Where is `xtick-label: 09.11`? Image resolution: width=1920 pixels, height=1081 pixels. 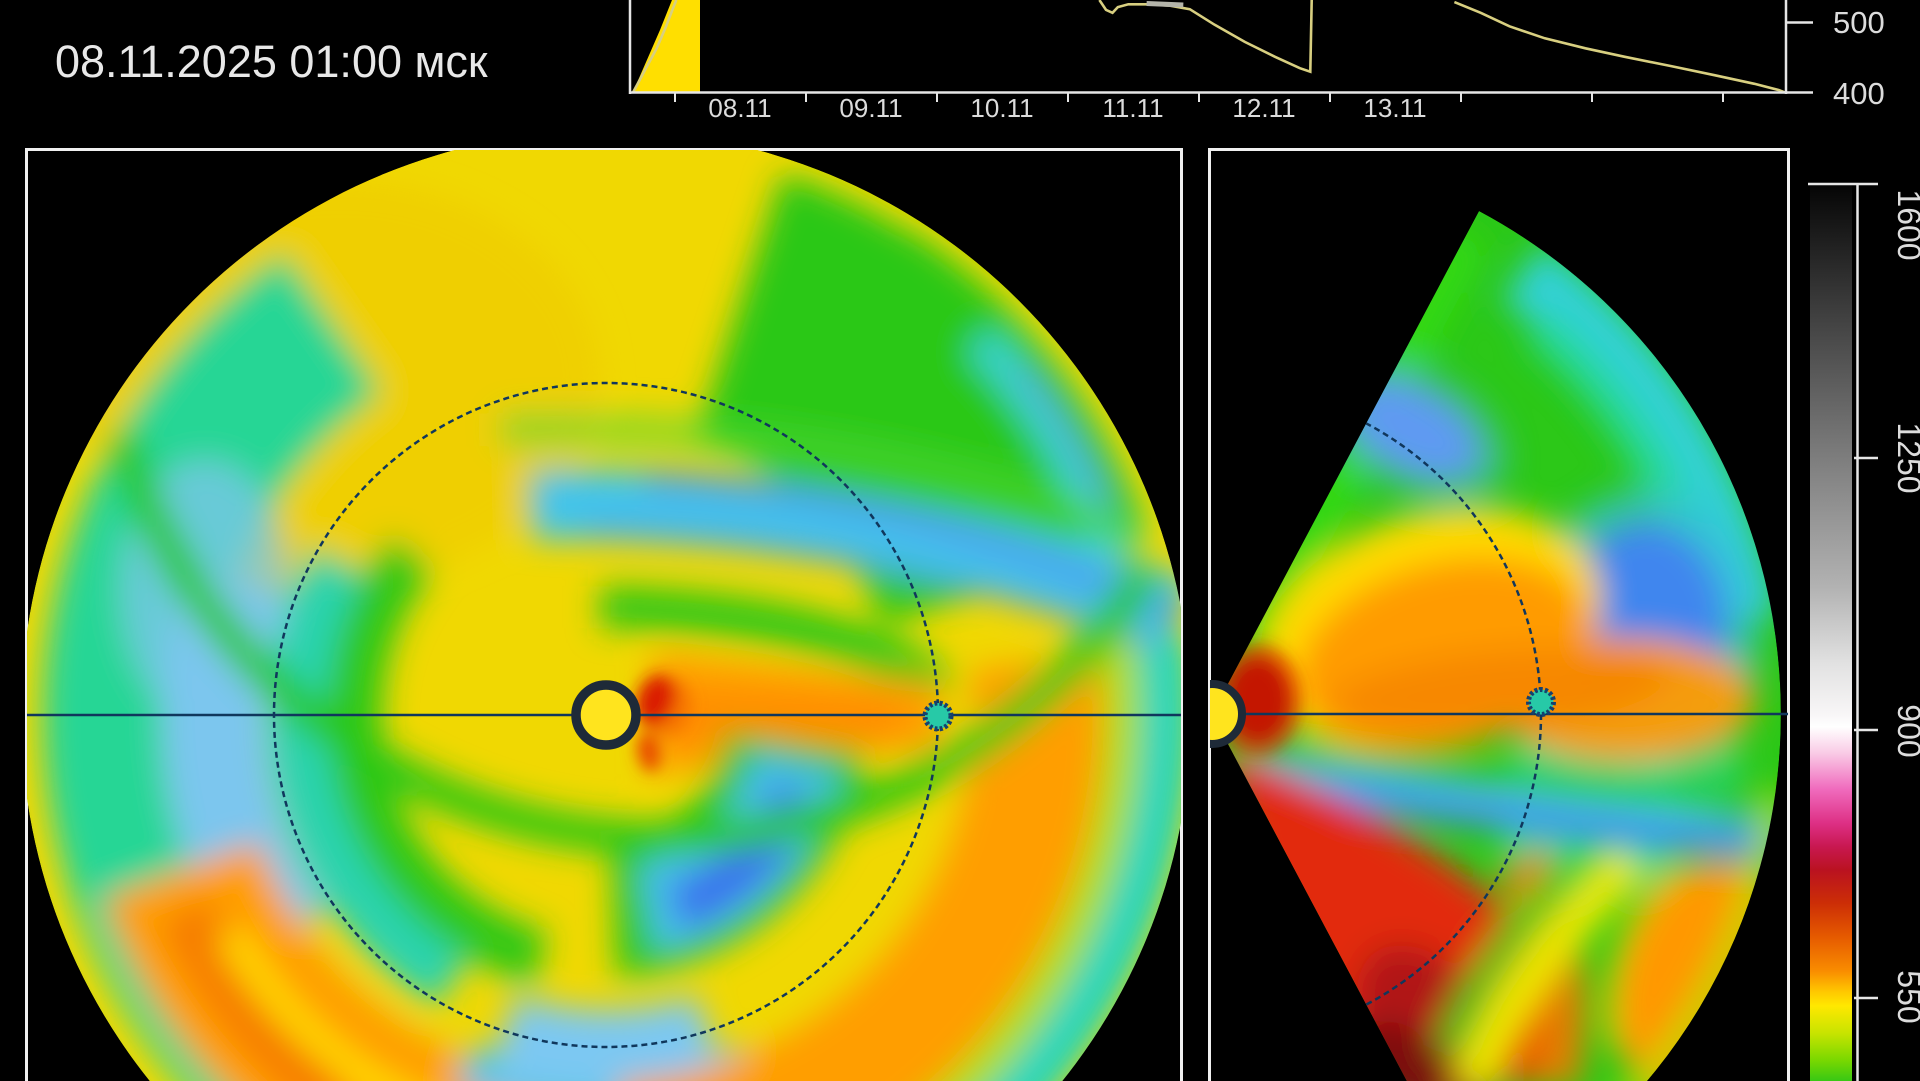
xtick-label: 09.11 is located at coordinates (870, 108).